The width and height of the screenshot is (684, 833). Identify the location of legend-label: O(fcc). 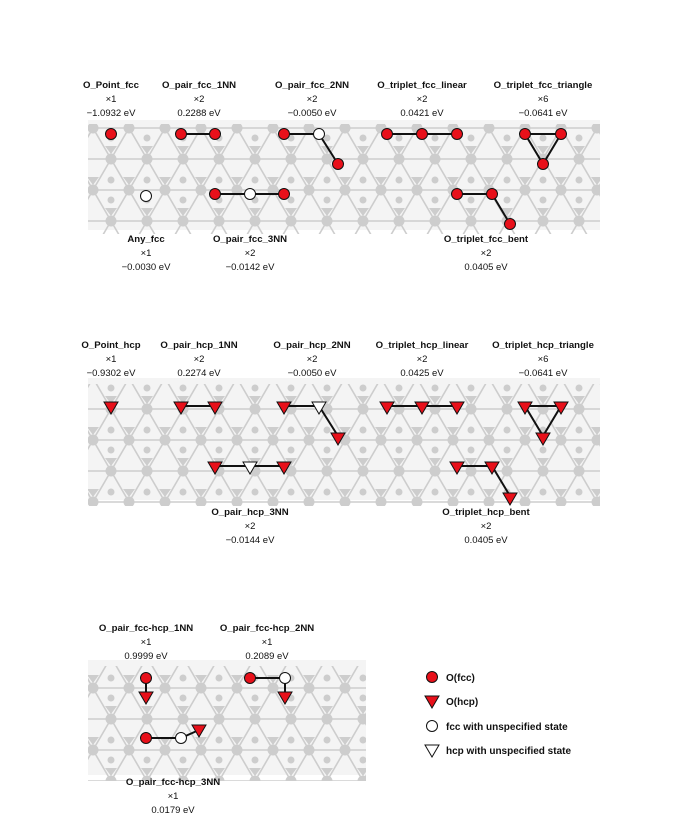
(460, 678).